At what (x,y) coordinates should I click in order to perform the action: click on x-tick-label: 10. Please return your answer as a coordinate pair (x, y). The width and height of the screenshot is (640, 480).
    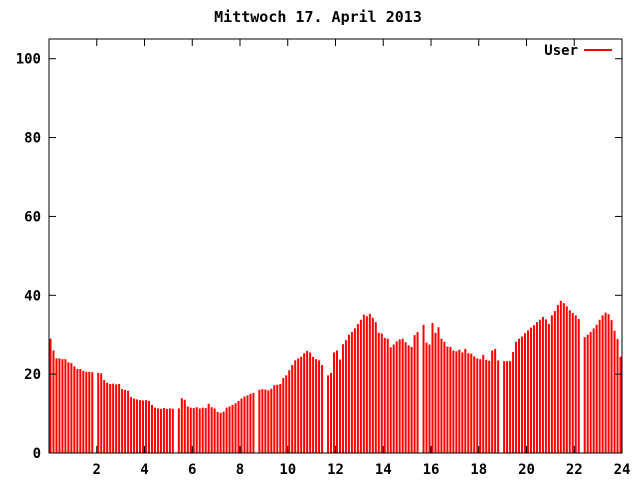
    Looking at the image, I should click on (287, 470).